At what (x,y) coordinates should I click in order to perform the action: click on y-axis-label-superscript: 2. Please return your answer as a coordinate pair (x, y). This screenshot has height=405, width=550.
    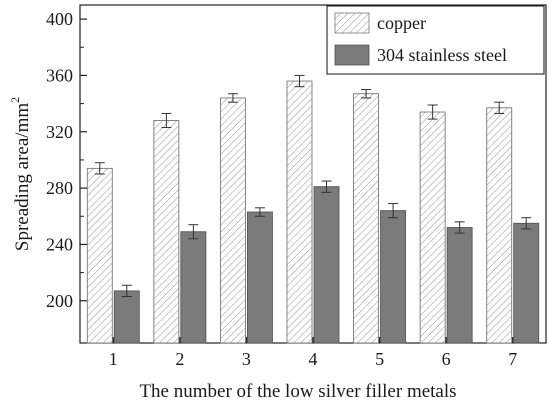
    Looking at the image, I should click on (15, 100).